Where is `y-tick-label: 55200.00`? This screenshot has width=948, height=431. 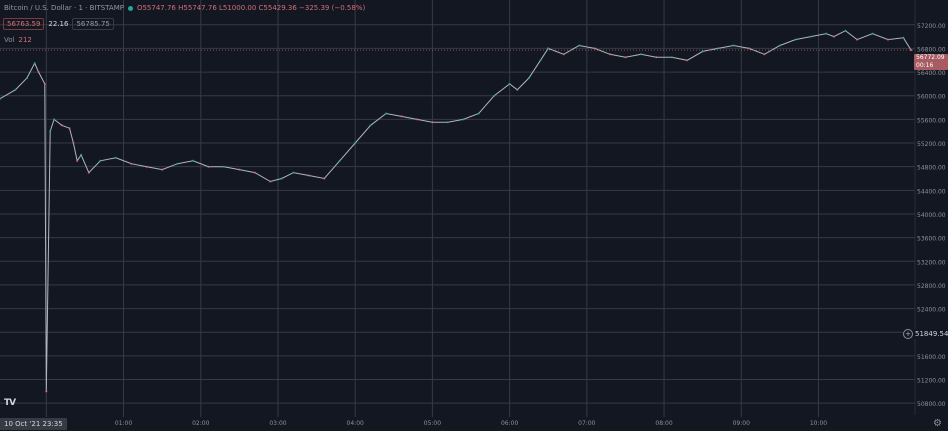 y-tick-label: 55200.00 is located at coordinates (931, 144).